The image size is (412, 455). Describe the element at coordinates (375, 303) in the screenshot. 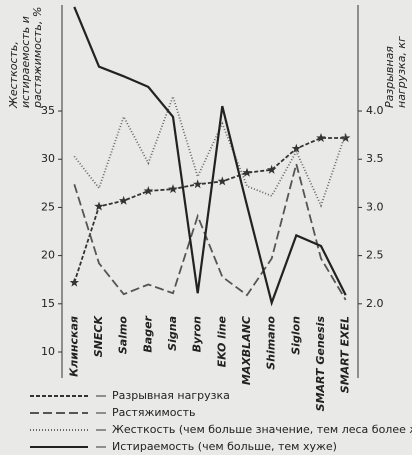

I see `y2-tick-label: 2.0` at that location.